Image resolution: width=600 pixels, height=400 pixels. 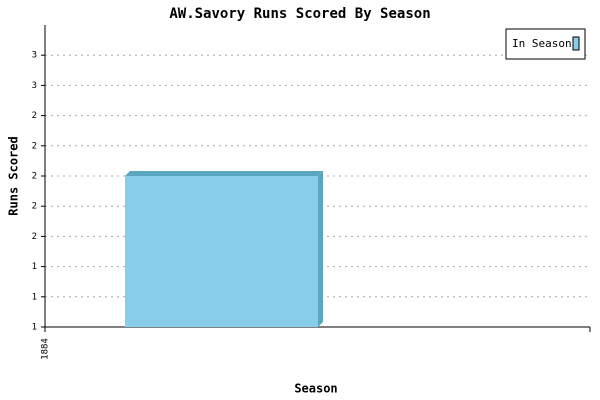 I want to click on bar-side, so click(x=320, y=249).